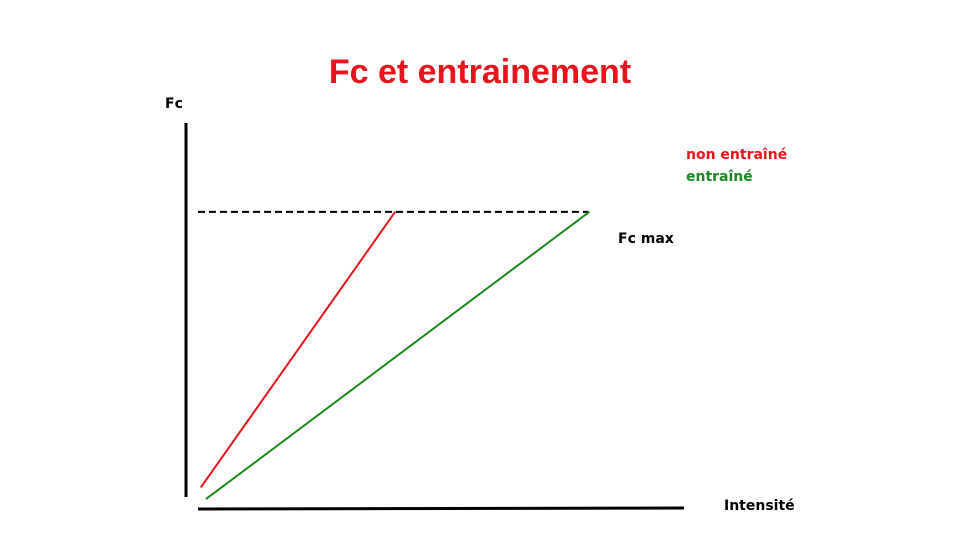 The height and width of the screenshot is (540, 960). I want to click on series-line-non-entraine, so click(298, 349).